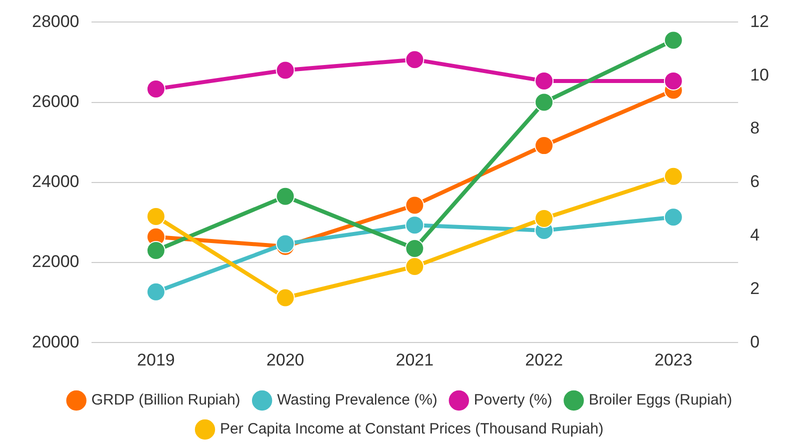  Describe the element at coordinates (544, 360) in the screenshot. I see `x-tick-label: 2022` at that location.